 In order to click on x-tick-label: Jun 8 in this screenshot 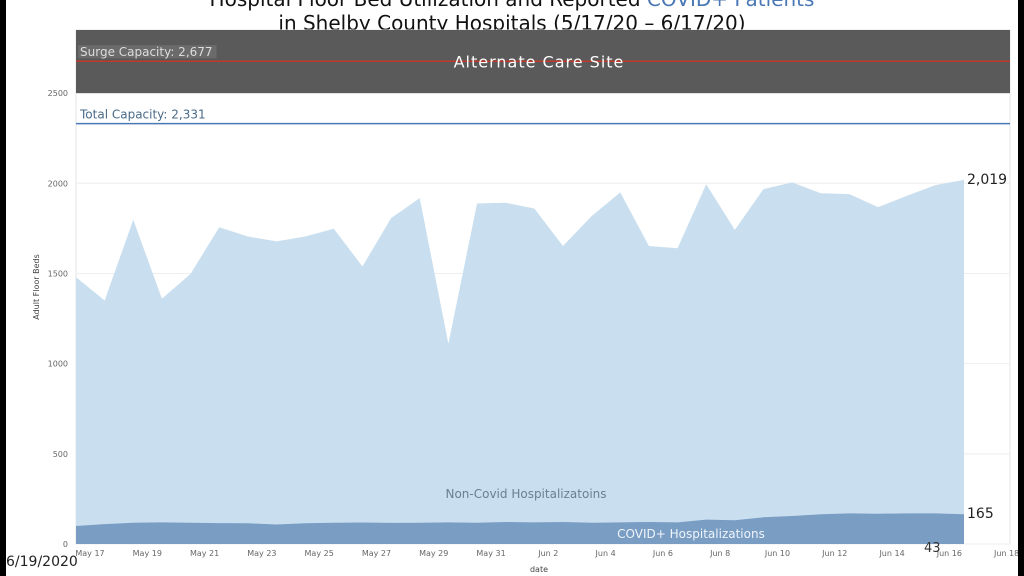, I will do `click(719, 553)`.